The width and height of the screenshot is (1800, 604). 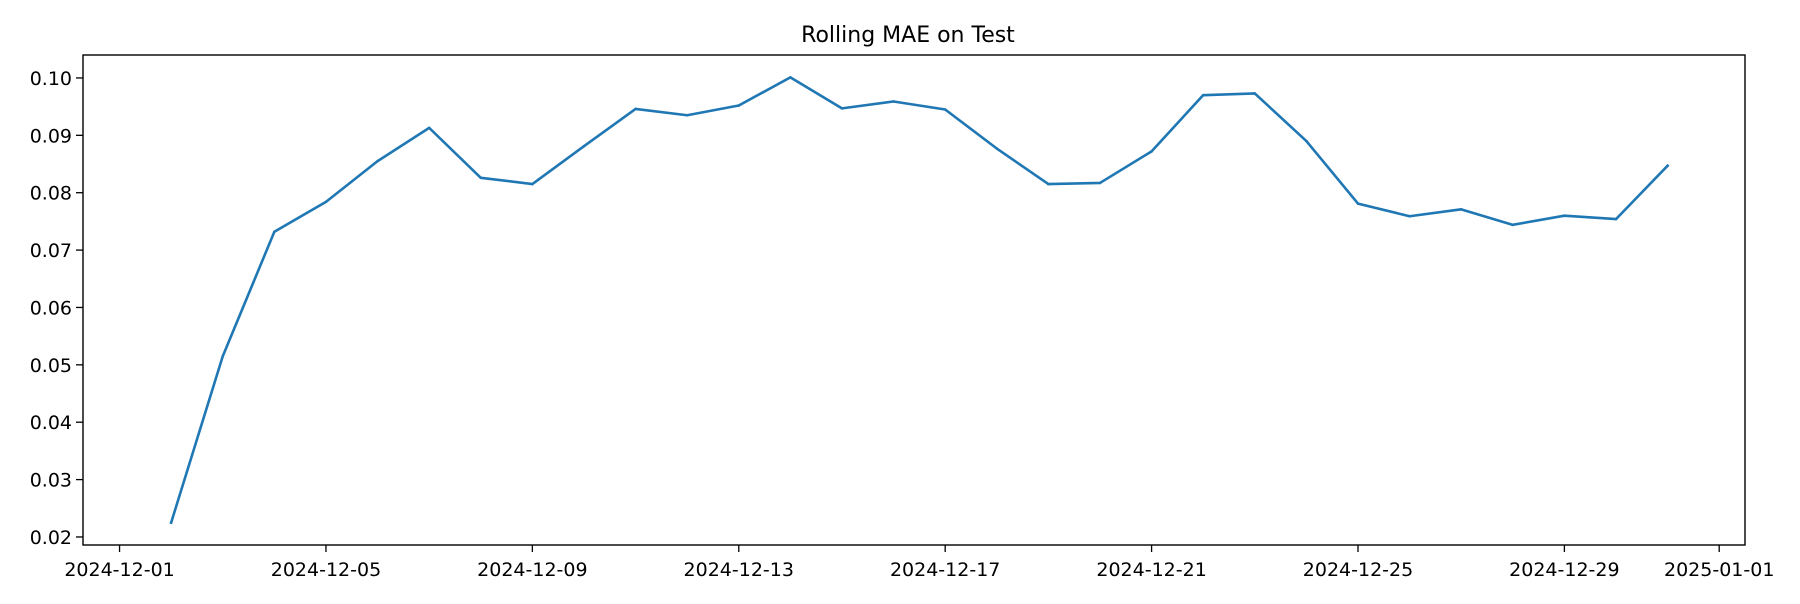 What do you see at coordinates (1358, 570) in the screenshot?
I see `x-tick-label: 2024-12-25` at bounding box center [1358, 570].